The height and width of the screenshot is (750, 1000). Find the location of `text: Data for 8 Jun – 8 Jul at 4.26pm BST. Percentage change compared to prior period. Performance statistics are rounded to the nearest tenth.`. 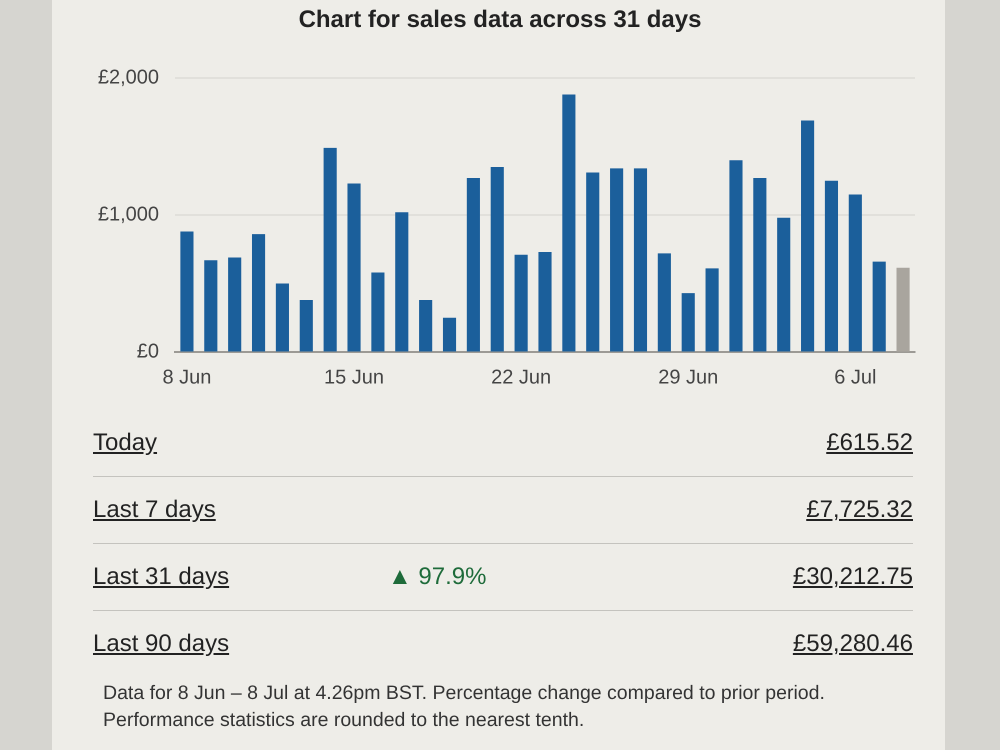

text: Data for 8 Jun – 8 Jul at 4.26pm BST. Percentage change compared to prior period. Performance statistics are rounded to the nearest tenth. is located at coordinates (464, 707).